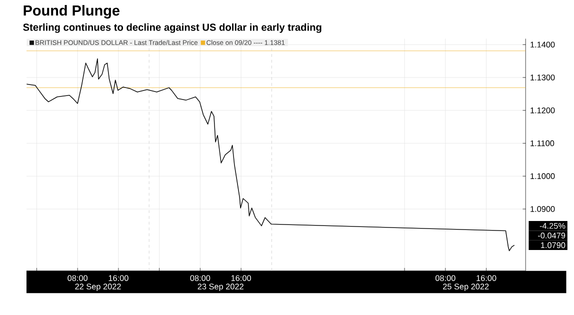 The width and height of the screenshot is (574, 315). What do you see at coordinates (542, 45) in the screenshot?
I see `y-tick-label: 1.1400` at bounding box center [542, 45].